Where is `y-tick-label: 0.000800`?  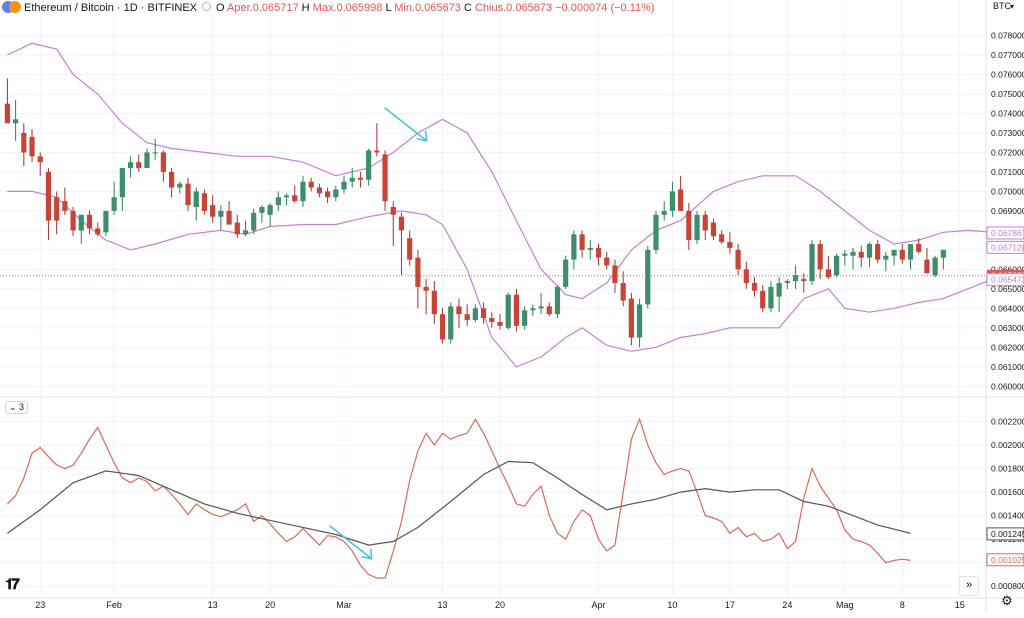 y-tick-label: 0.000800 is located at coordinates (1007, 586).